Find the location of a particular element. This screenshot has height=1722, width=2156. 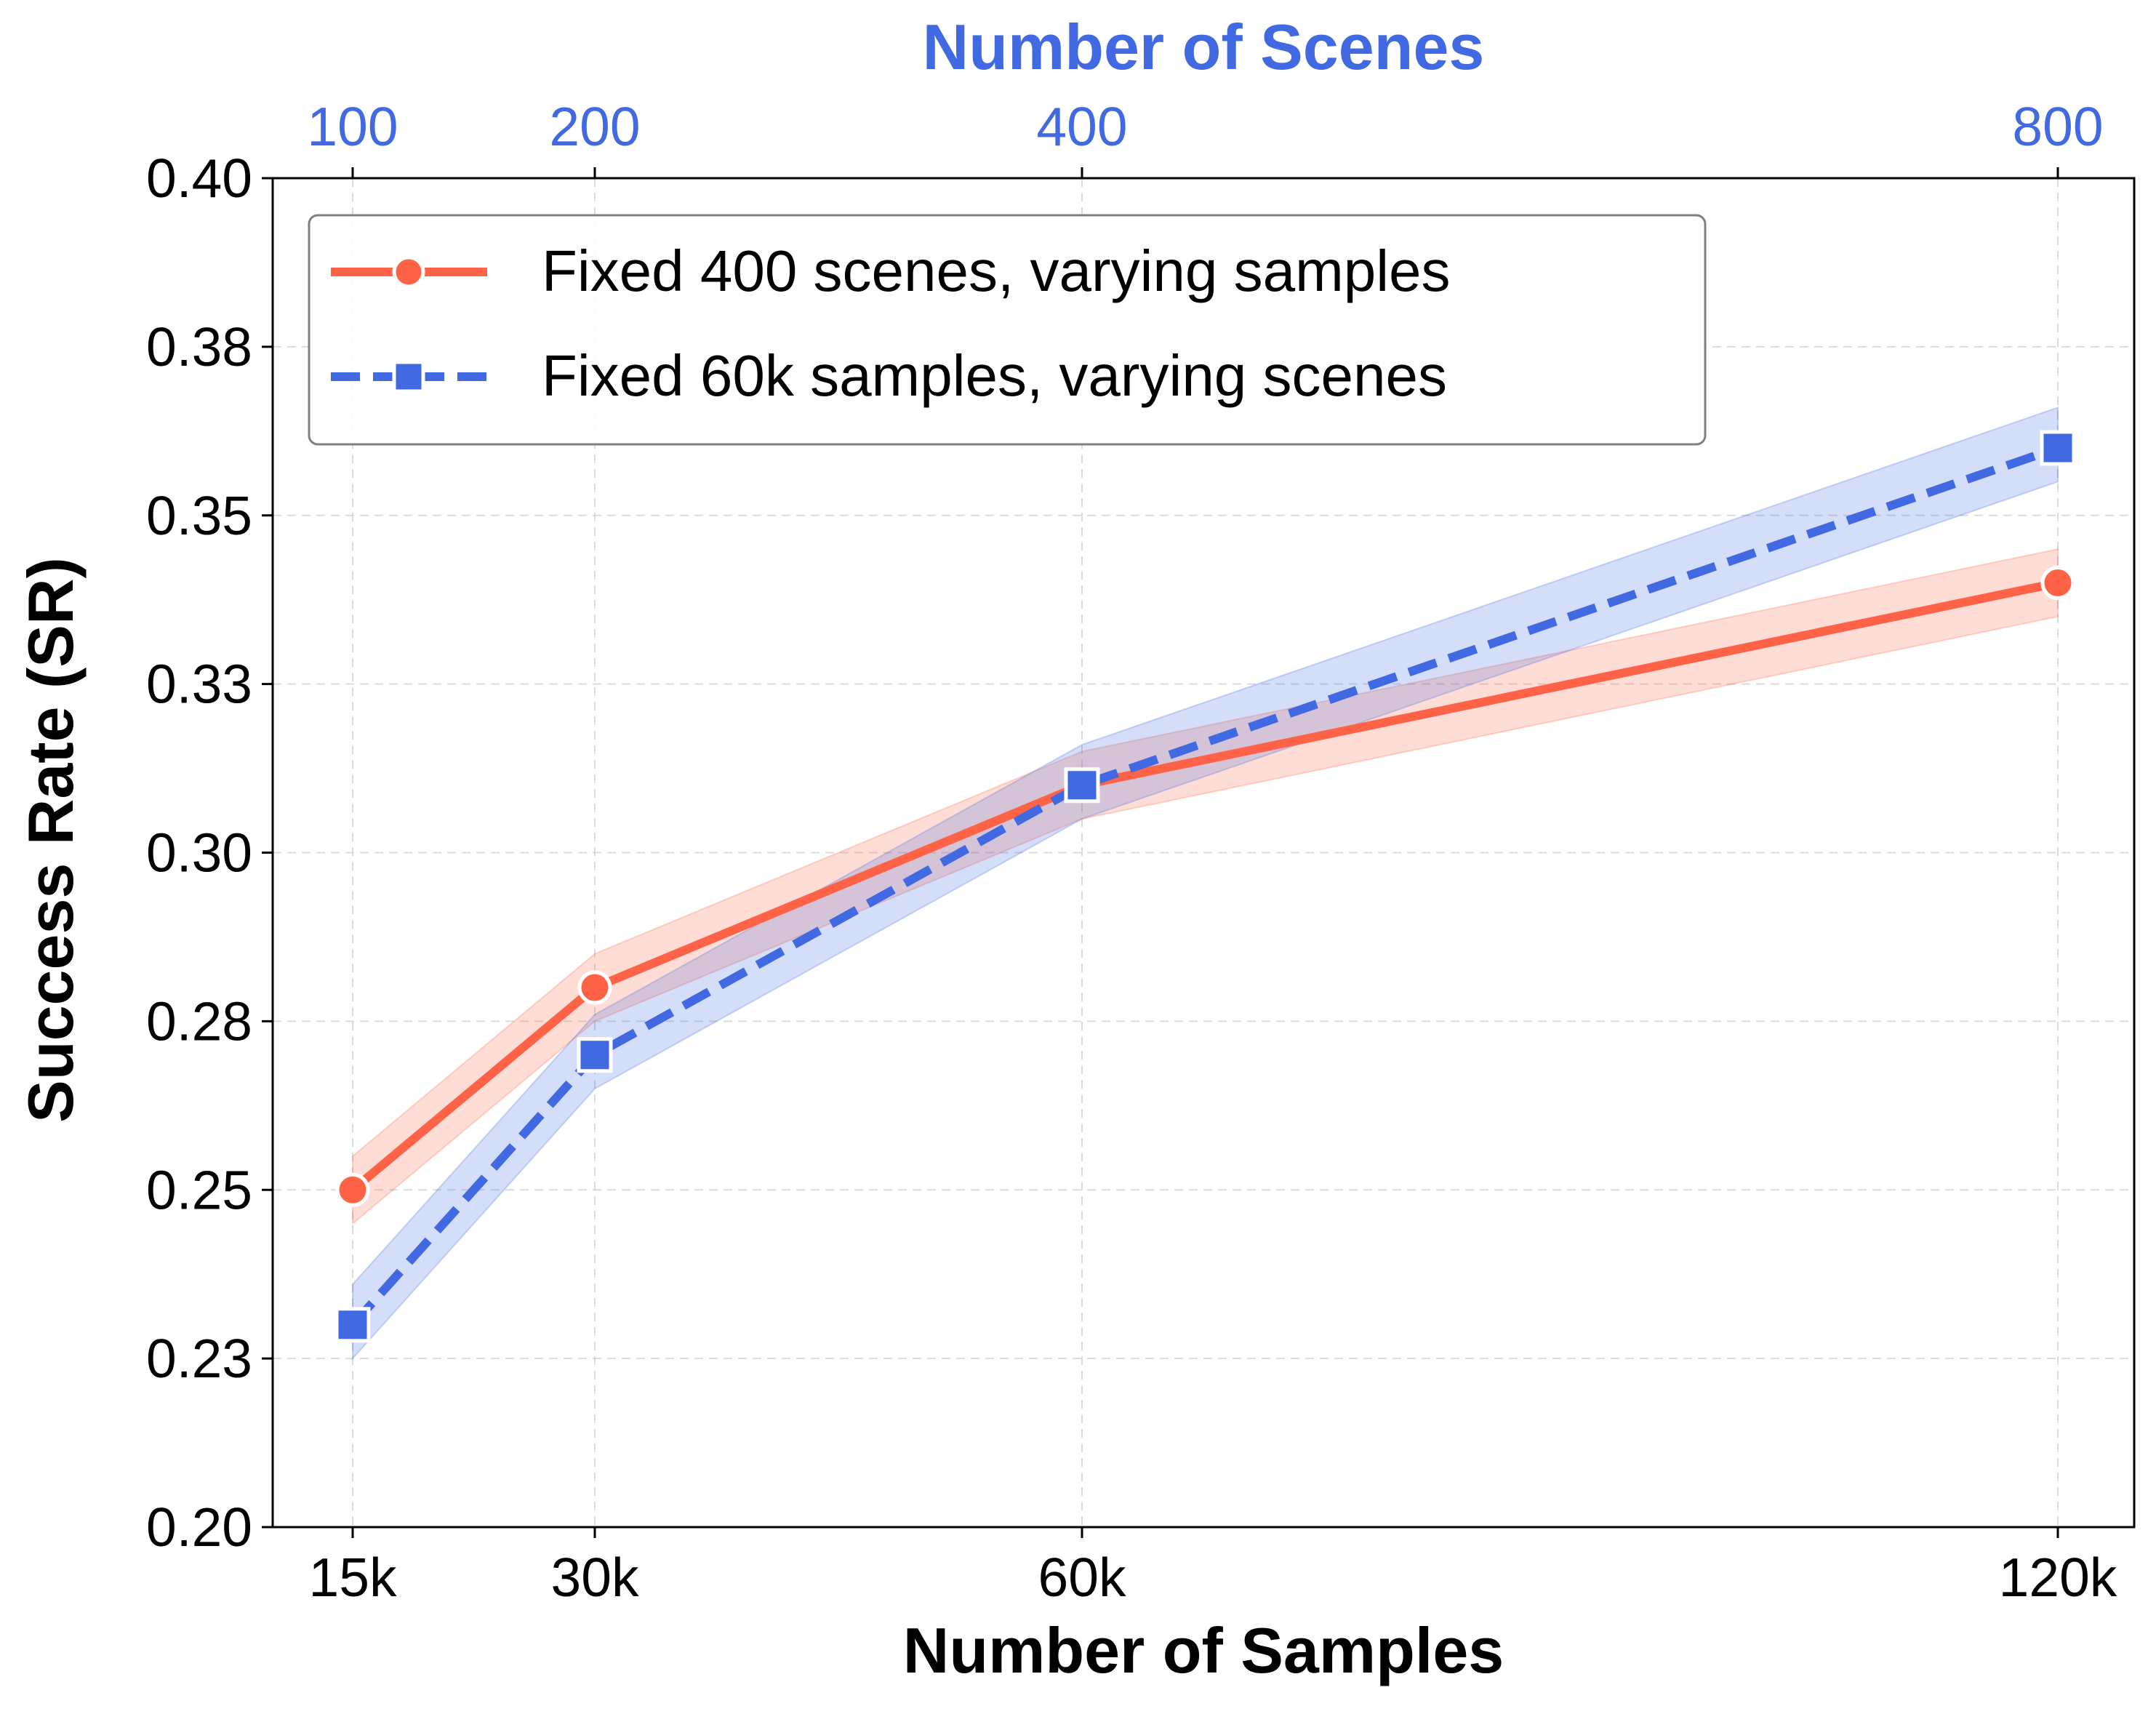

y-tick-label: 0.20 is located at coordinates (199, 1527).